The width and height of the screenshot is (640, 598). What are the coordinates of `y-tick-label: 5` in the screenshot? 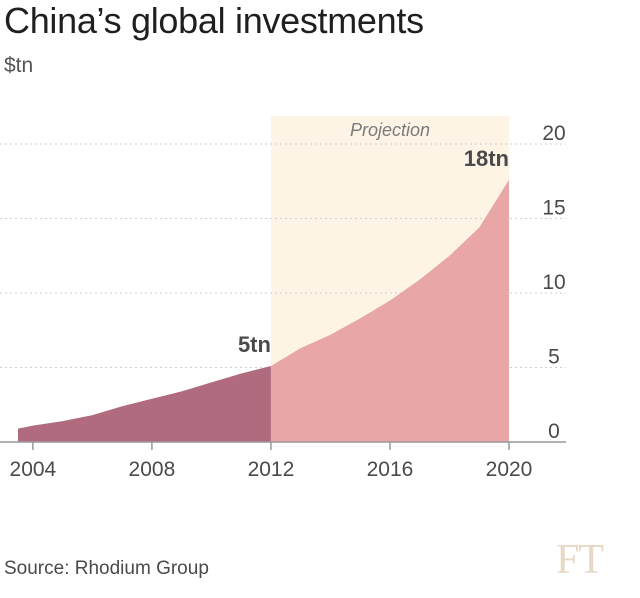 It's located at (554, 357).